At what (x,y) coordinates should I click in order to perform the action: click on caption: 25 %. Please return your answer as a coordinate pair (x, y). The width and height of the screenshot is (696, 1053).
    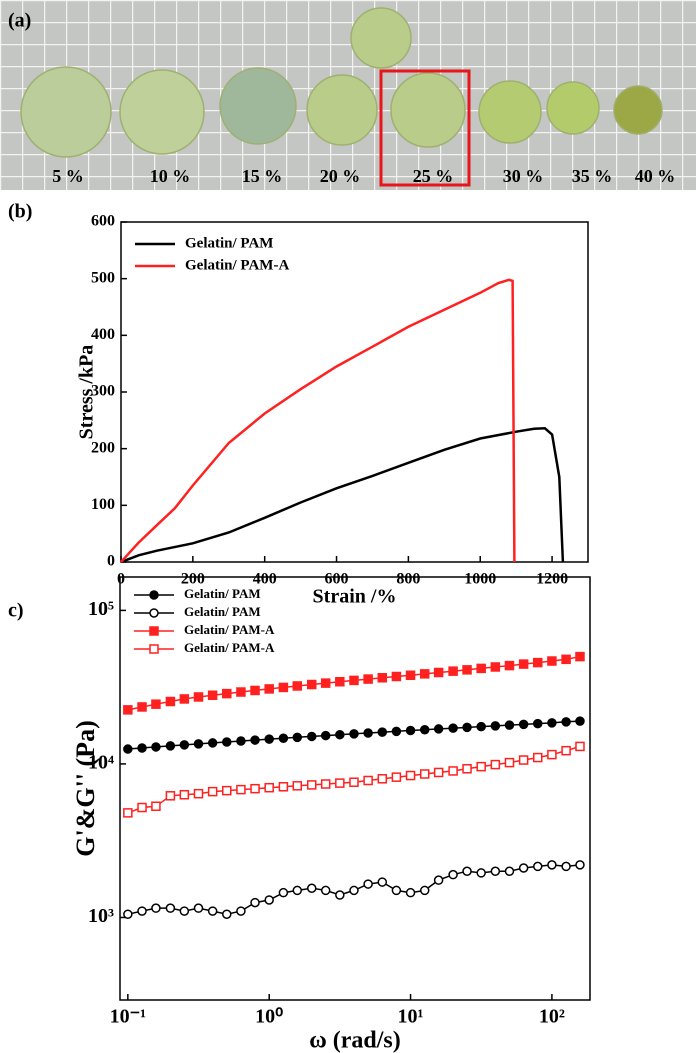
    Looking at the image, I should click on (433, 176).